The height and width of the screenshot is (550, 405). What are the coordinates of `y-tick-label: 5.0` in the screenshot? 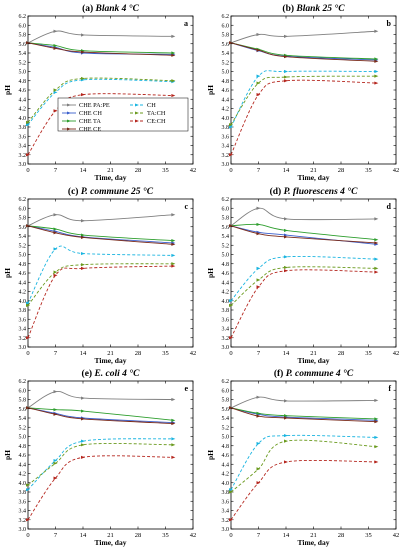 It's located at (226, 256).